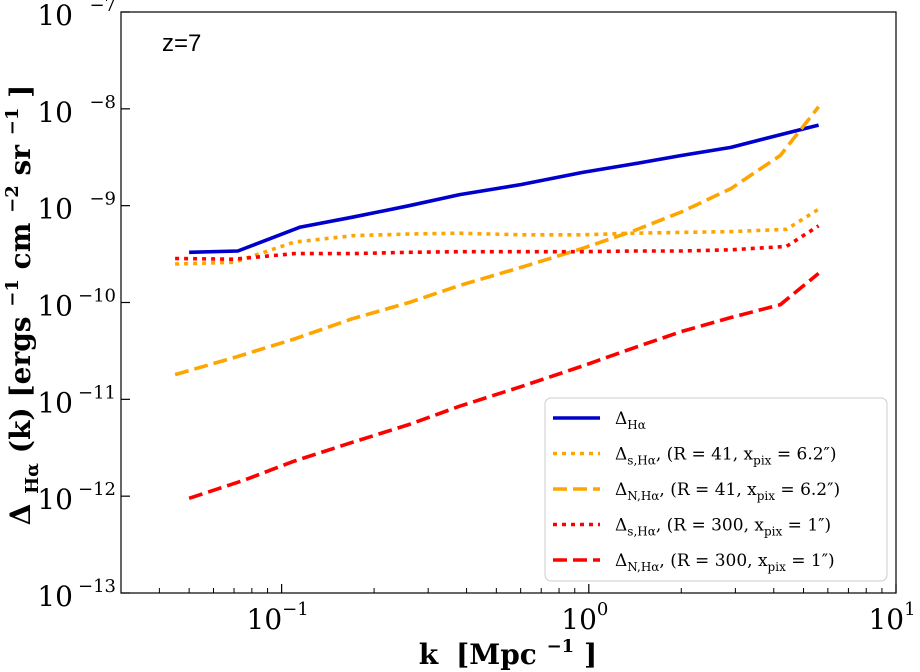 Image resolution: width=920 pixels, height=672 pixels. Describe the element at coordinates (20, 384) in the screenshot. I see `y-axis-label-rest: (k) [ergs` at that location.